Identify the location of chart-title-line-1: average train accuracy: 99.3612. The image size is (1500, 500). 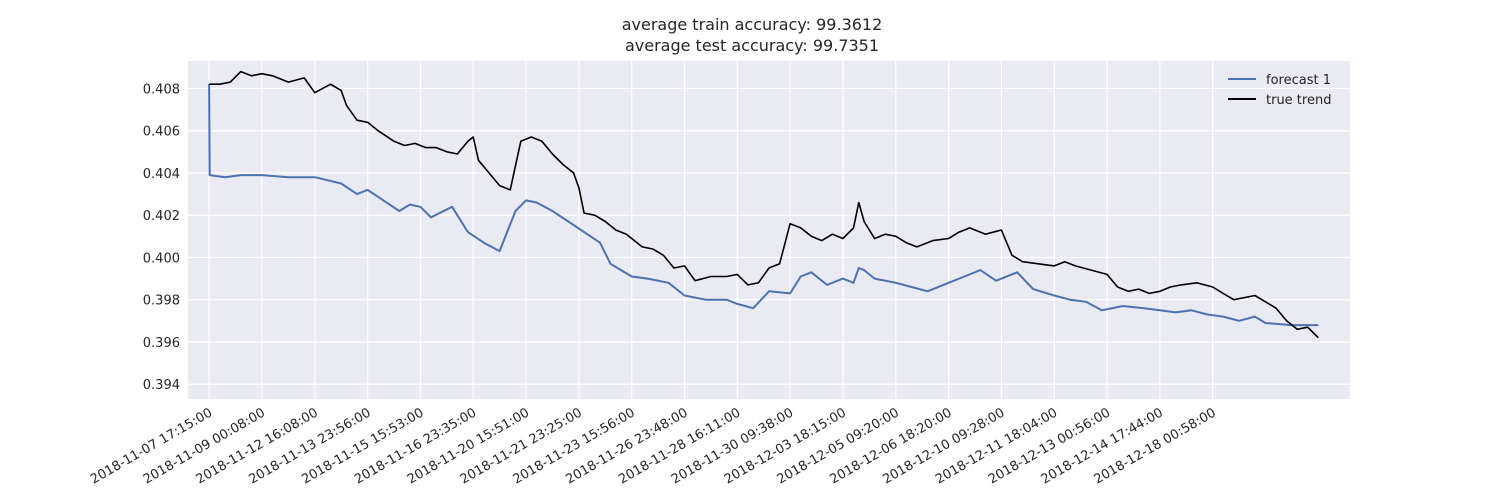
(752, 24).